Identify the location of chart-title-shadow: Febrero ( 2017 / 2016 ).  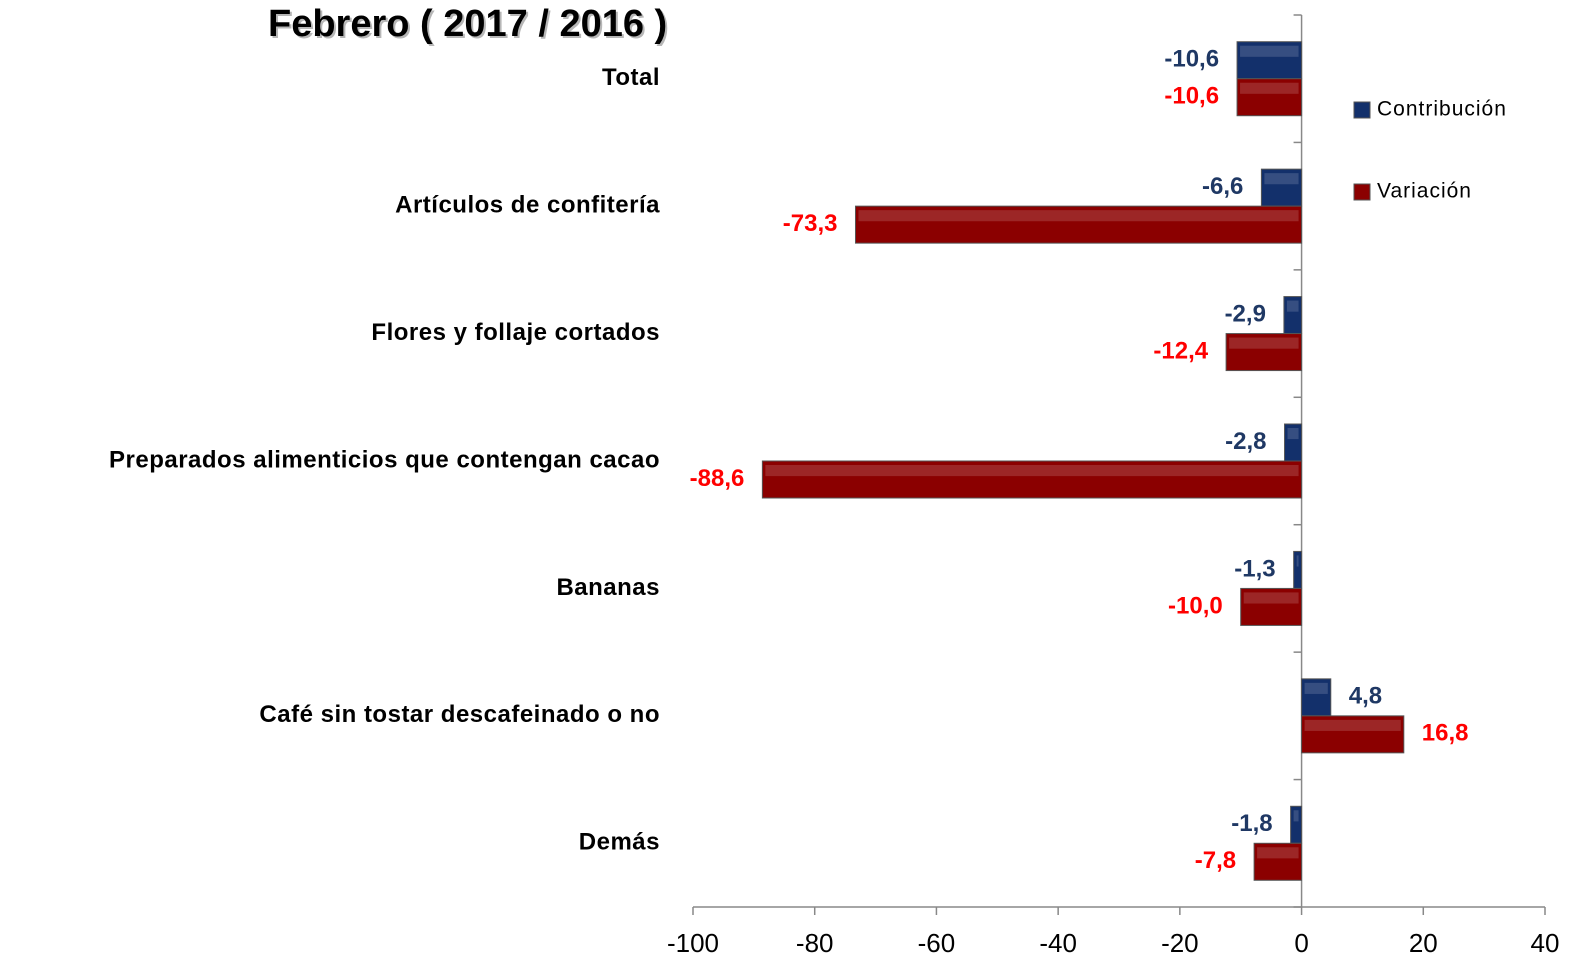
(469, 26).